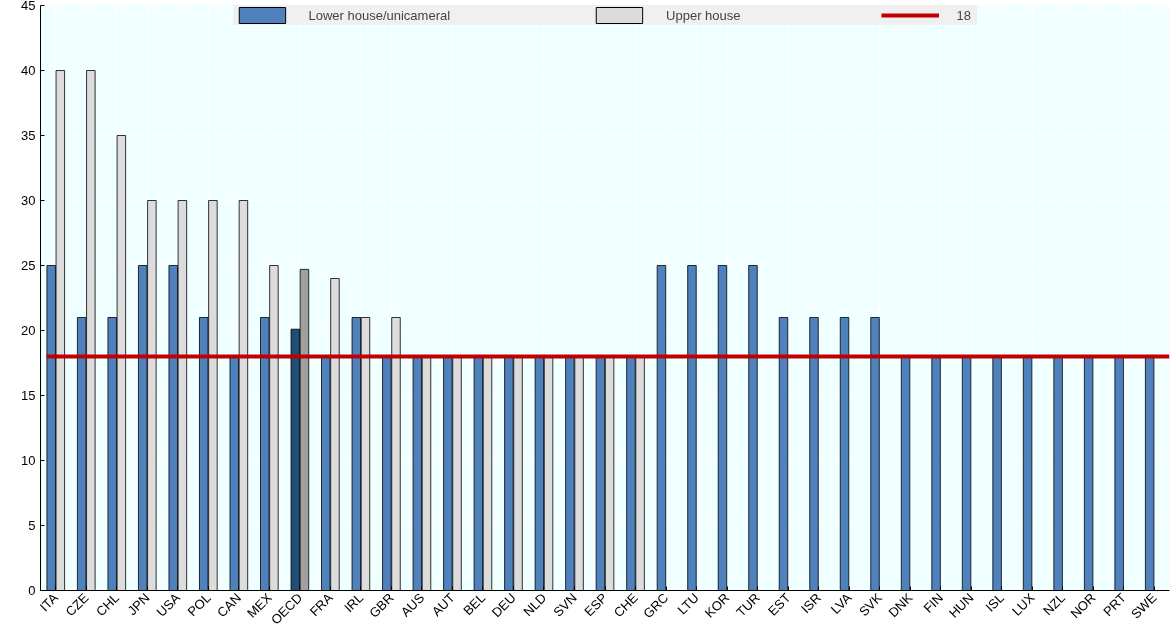 The width and height of the screenshot is (1174, 635). Describe the element at coordinates (964, 15) in the screenshot. I see `legend-label: 18` at that location.